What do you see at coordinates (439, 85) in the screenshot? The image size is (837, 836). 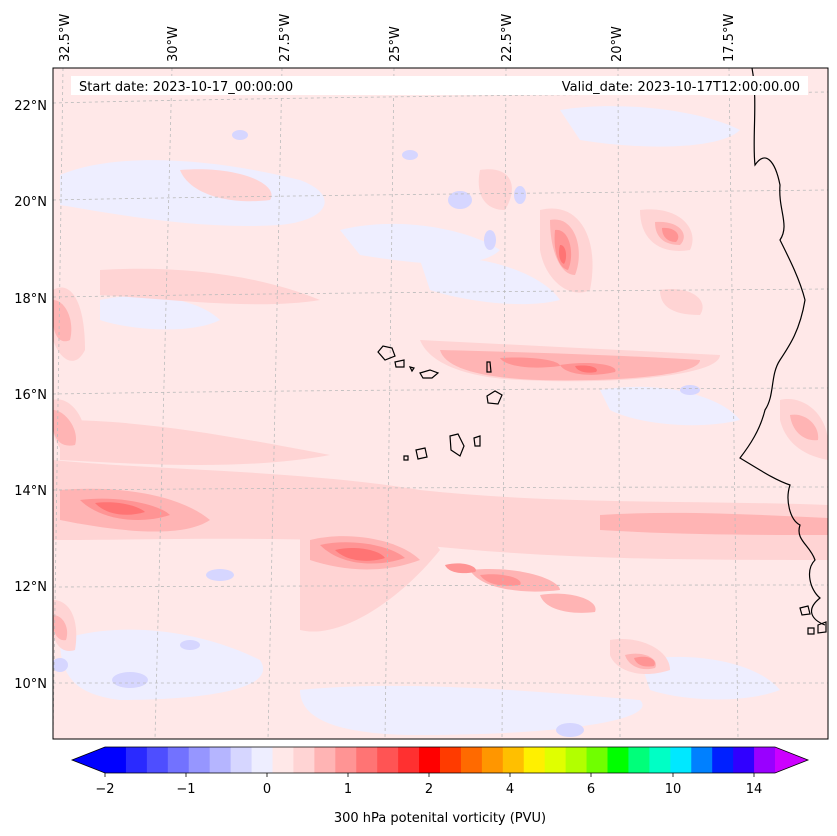 I see `header-band` at bounding box center [439, 85].